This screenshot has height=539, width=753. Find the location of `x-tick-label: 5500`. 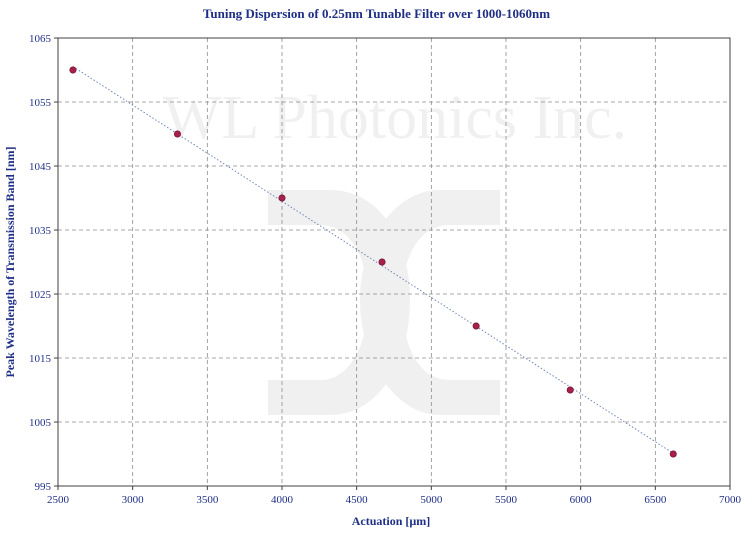

x-tick-label: 5500 is located at coordinates (506, 500).